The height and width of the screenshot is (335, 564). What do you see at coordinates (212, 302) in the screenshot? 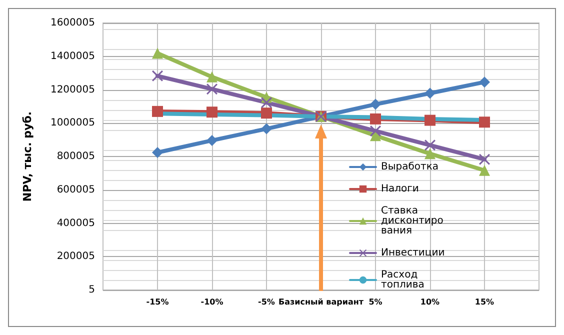
I see `x-tick-label: -10%` at bounding box center [212, 302].